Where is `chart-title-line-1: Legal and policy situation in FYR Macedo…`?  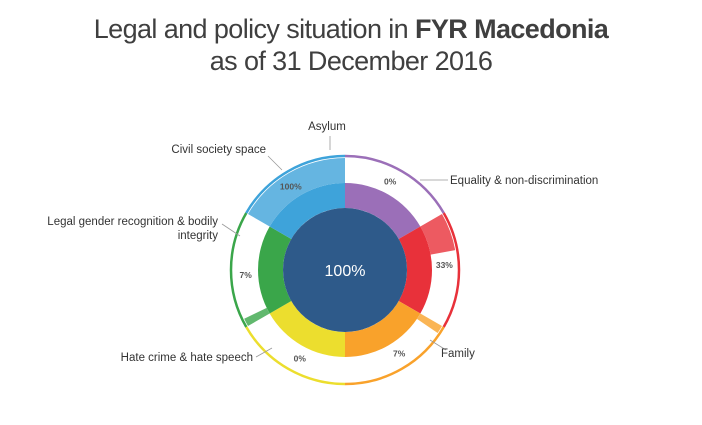
chart-title-line-1: Legal and policy situation in FYR Macedo… is located at coordinates (351, 29).